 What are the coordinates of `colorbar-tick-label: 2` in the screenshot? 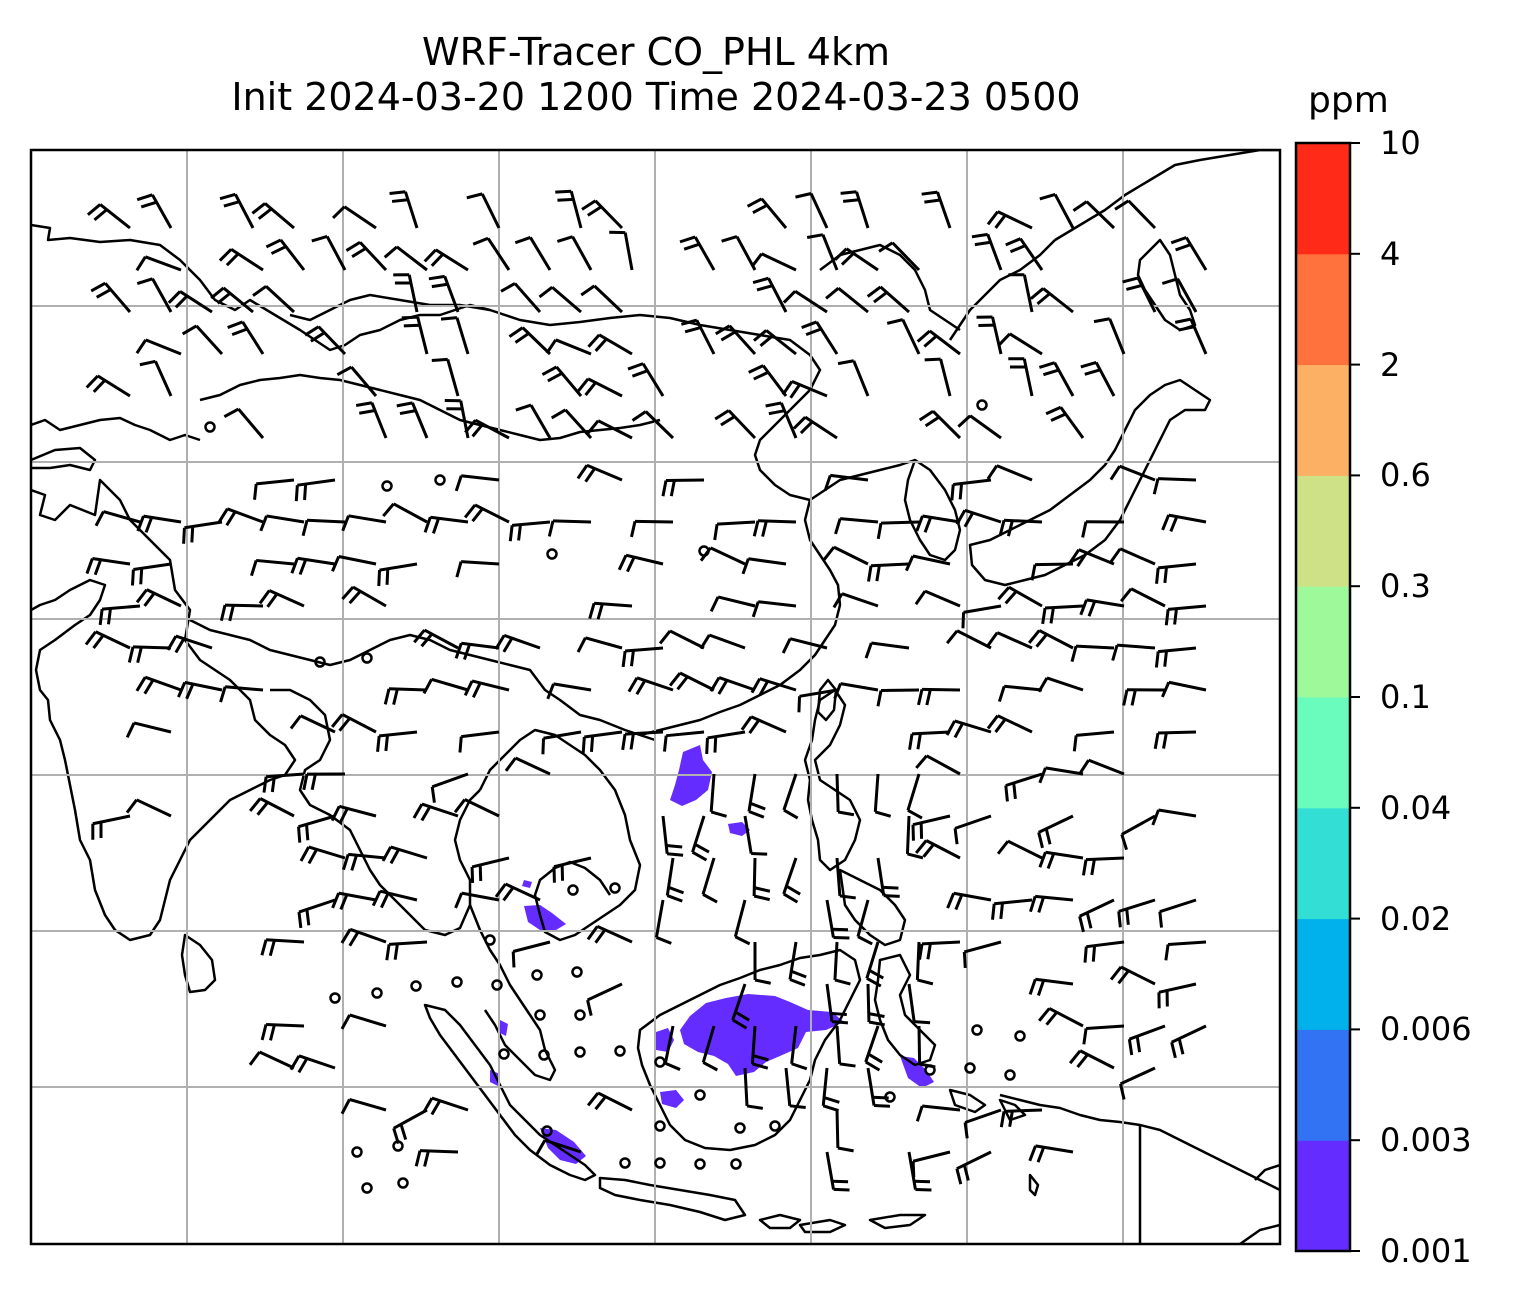 It's located at (1390, 364).